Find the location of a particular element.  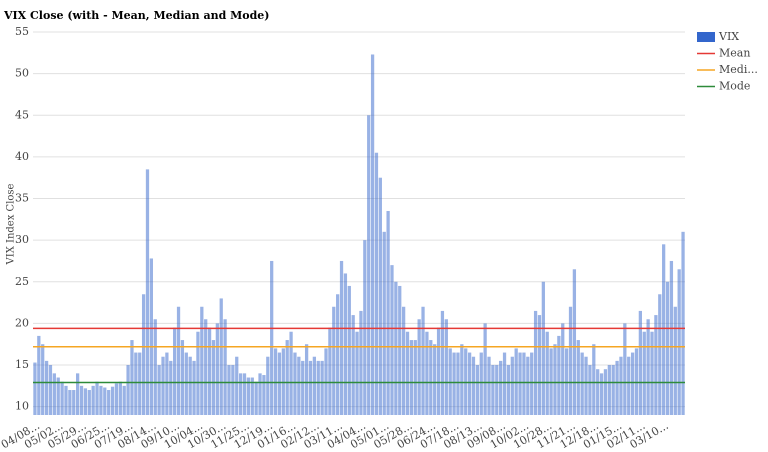

y-tick-label: 20 is located at coordinates (22, 322).